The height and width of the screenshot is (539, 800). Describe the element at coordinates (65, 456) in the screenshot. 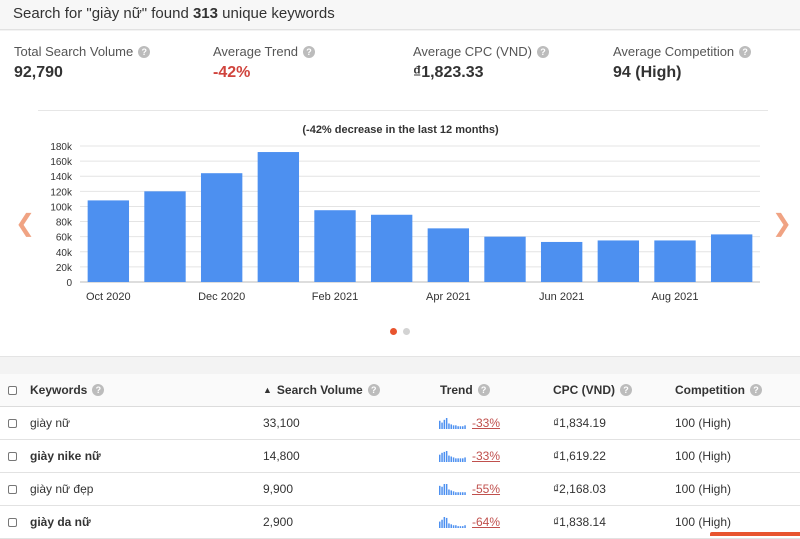

I see `keyword-cell: giày nike nữ` at that location.